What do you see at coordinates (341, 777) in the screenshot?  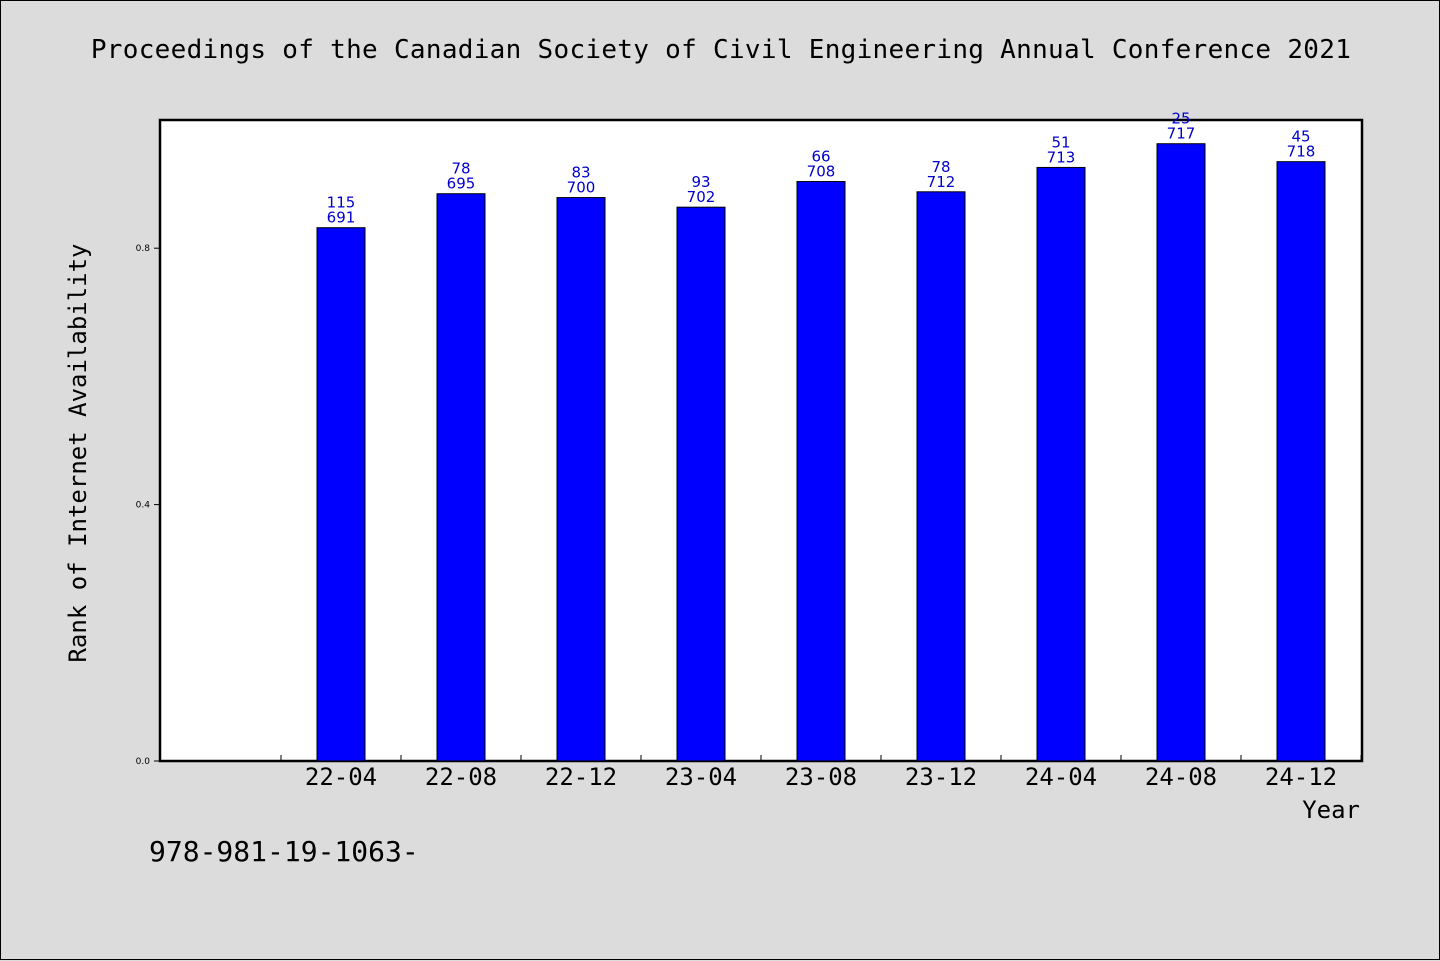 I see `x-tick-label: 22-04` at bounding box center [341, 777].